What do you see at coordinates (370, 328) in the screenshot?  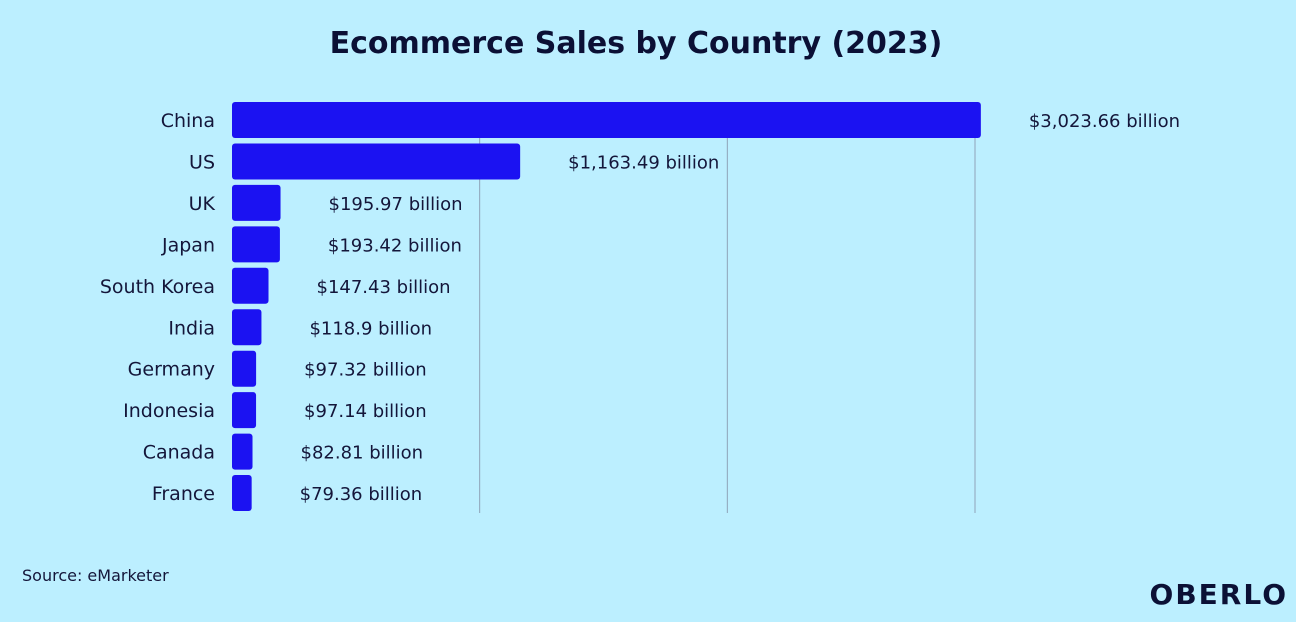 I see `value-label-india: $118.9 billion` at bounding box center [370, 328].